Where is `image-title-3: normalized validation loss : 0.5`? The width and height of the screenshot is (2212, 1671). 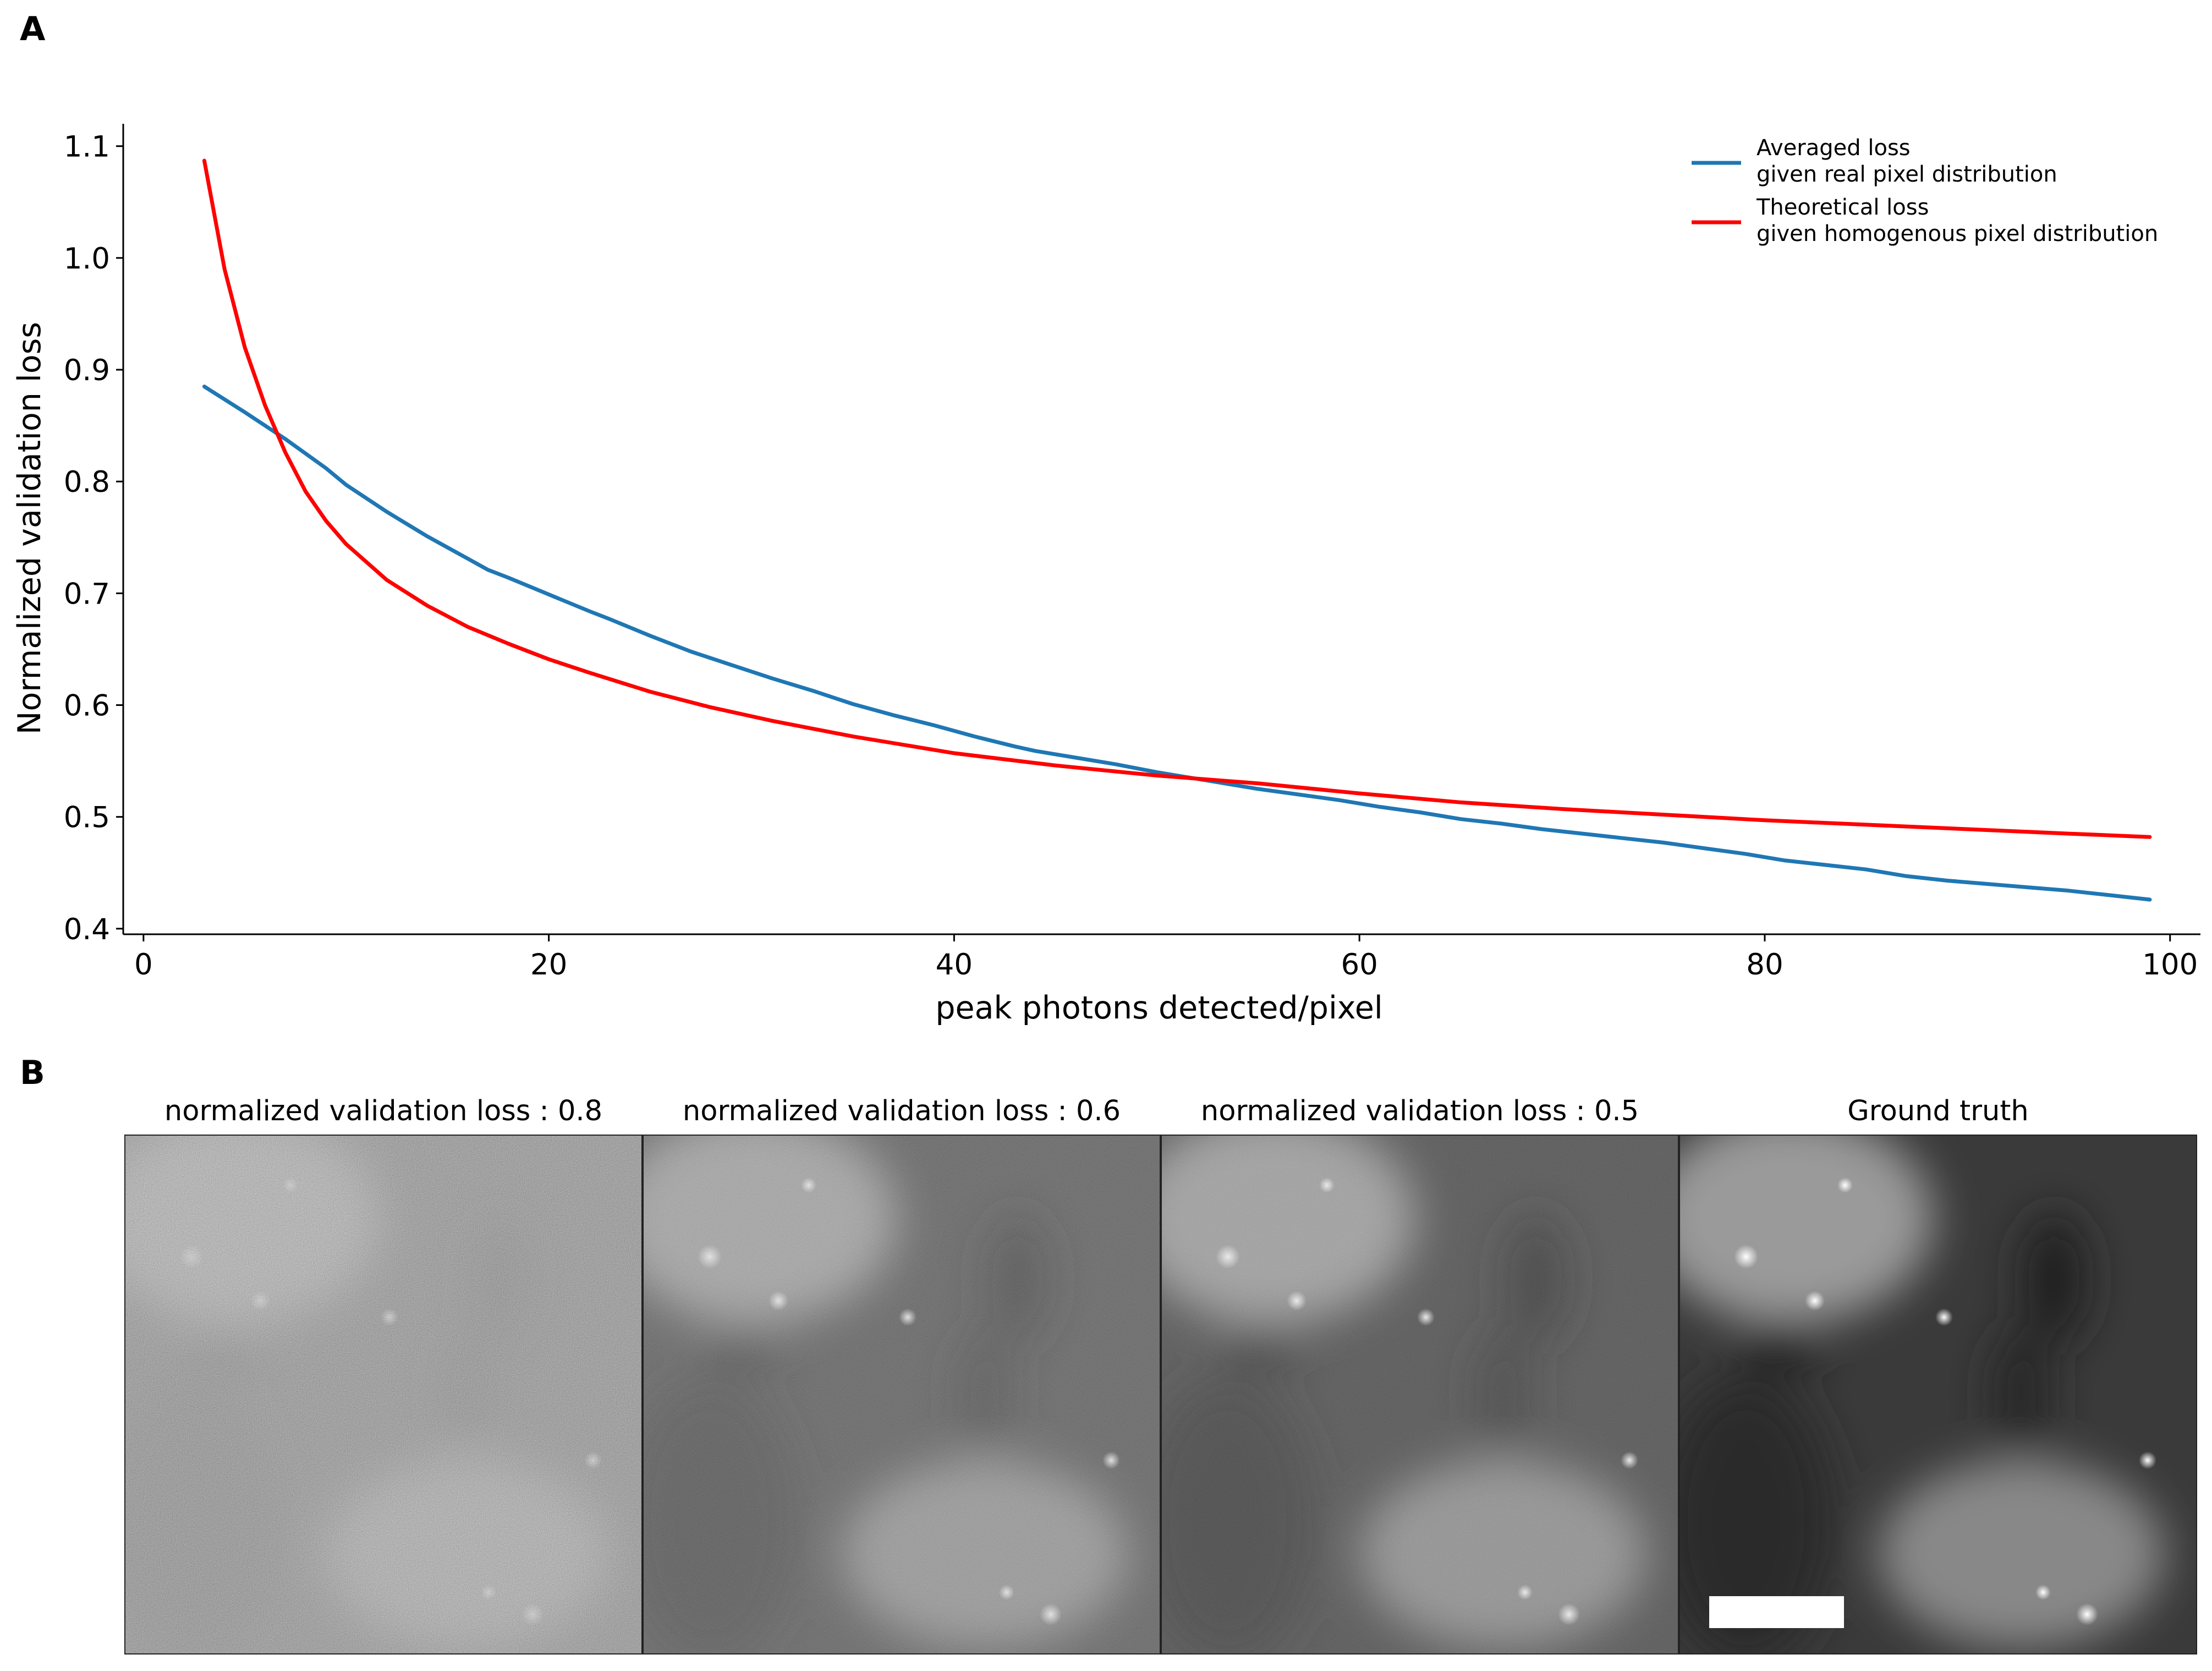
image-title-3: normalized validation loss : 0.5 is located at coordinates (1420, 1111).